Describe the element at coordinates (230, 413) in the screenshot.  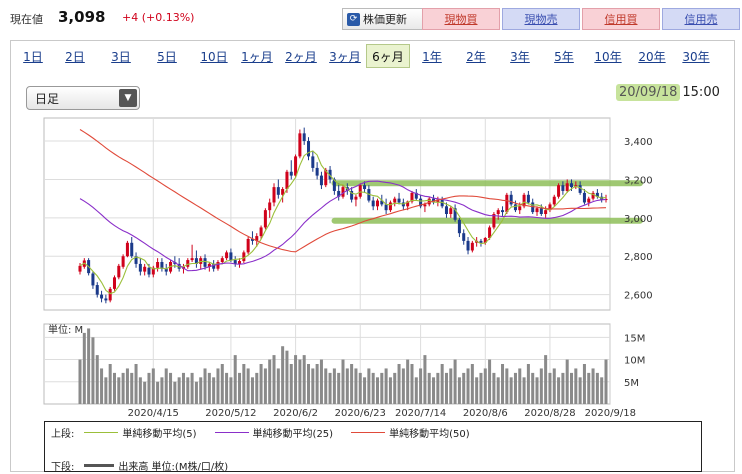
I see `x-tick-label: 2020/5/12` at that location.